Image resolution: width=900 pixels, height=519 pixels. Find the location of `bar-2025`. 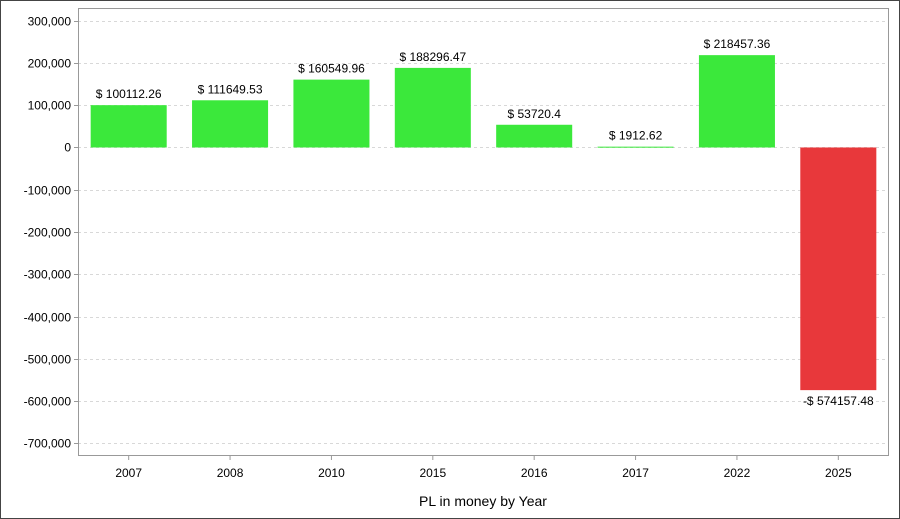

bar-2025 is located at coordinates (838, 269).